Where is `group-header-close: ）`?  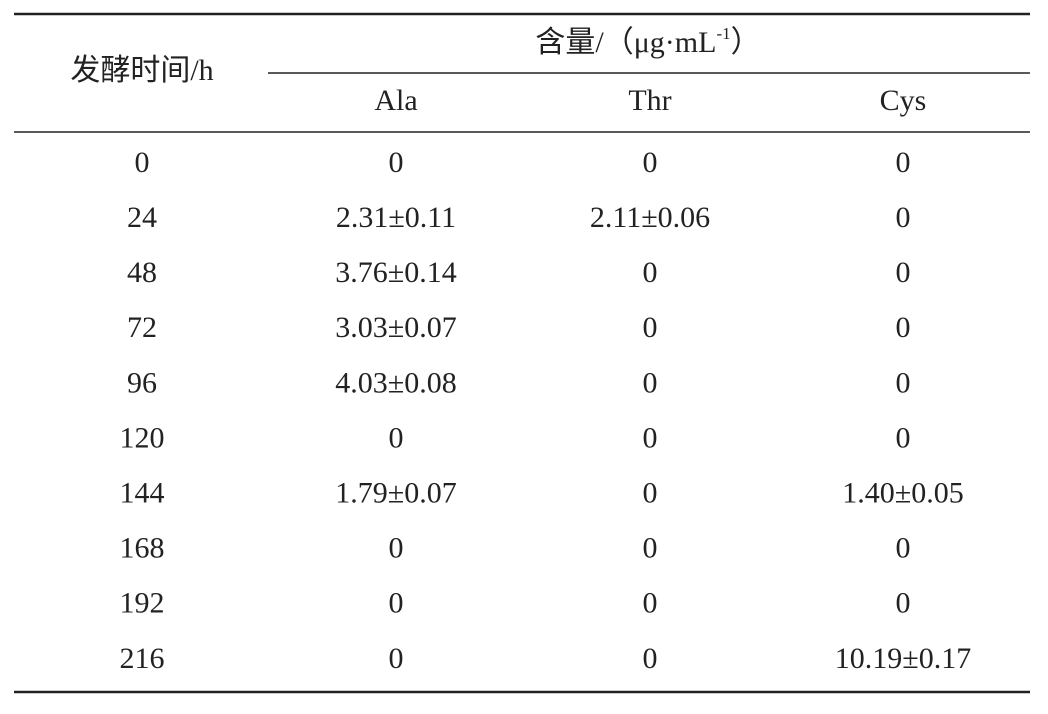
group-header-close: ） is located at coordinates (746, 42).